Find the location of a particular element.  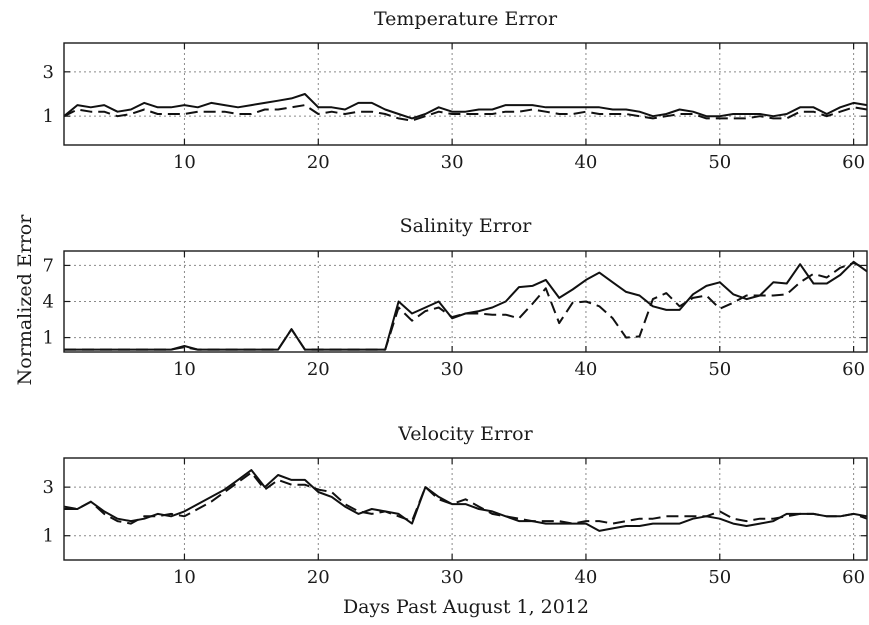

panel-title: Velocity Error is located at coordinates (465, 434).